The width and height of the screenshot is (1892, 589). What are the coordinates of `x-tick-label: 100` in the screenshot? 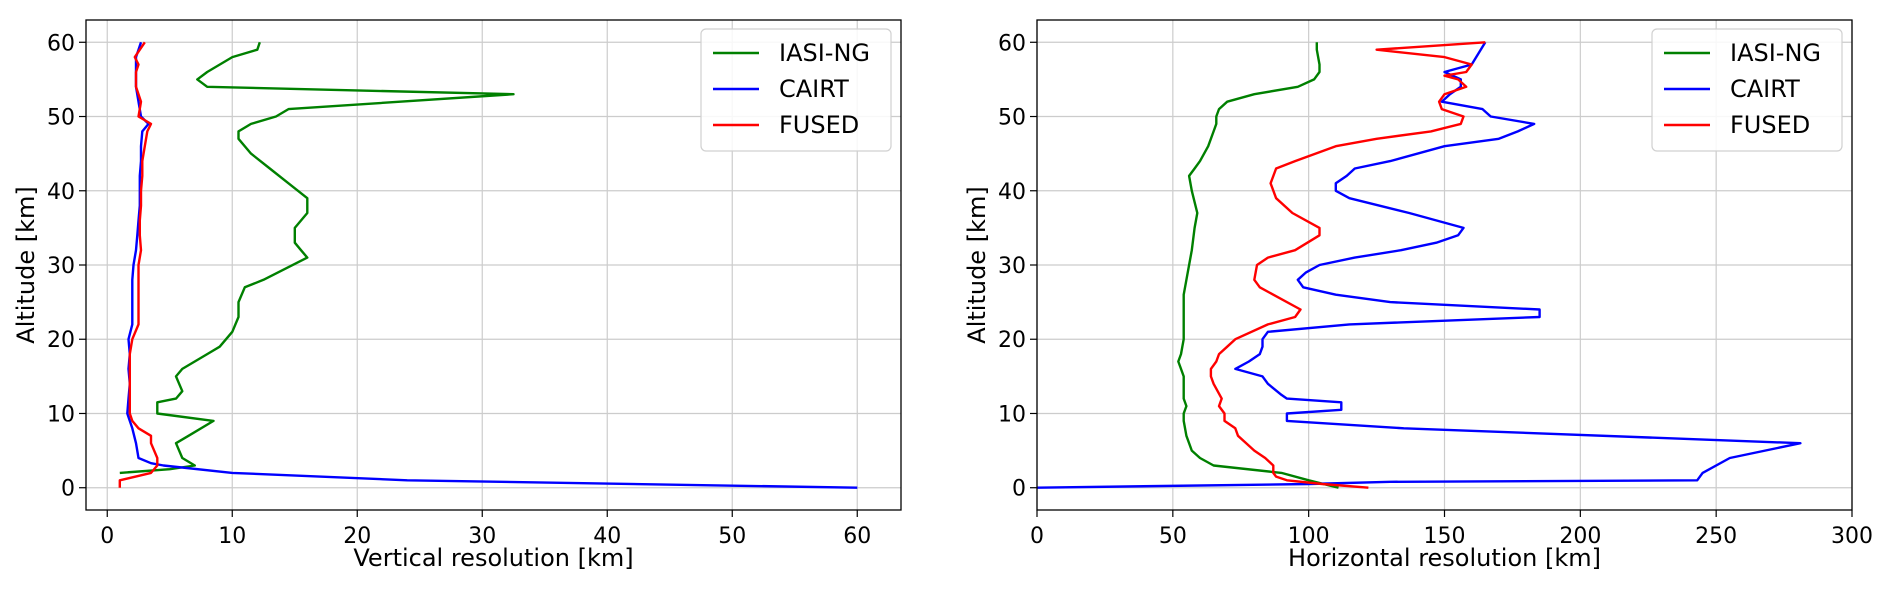 It's located at (1309, 536).